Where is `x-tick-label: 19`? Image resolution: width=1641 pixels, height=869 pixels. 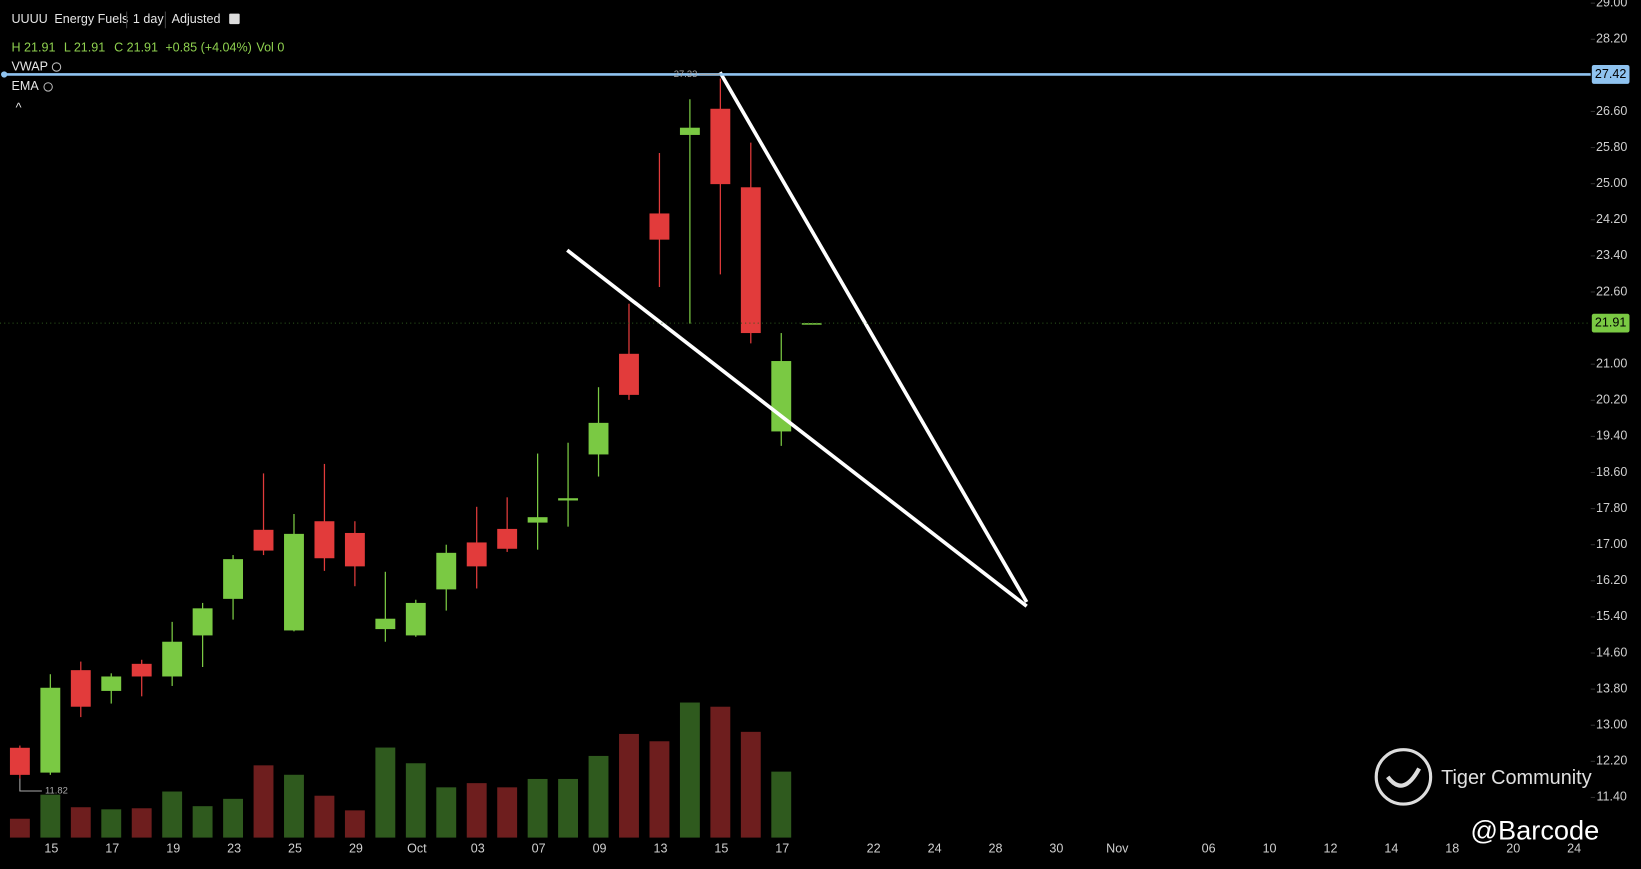
x-tick-label: 19 is located at coordinates (173, 848).